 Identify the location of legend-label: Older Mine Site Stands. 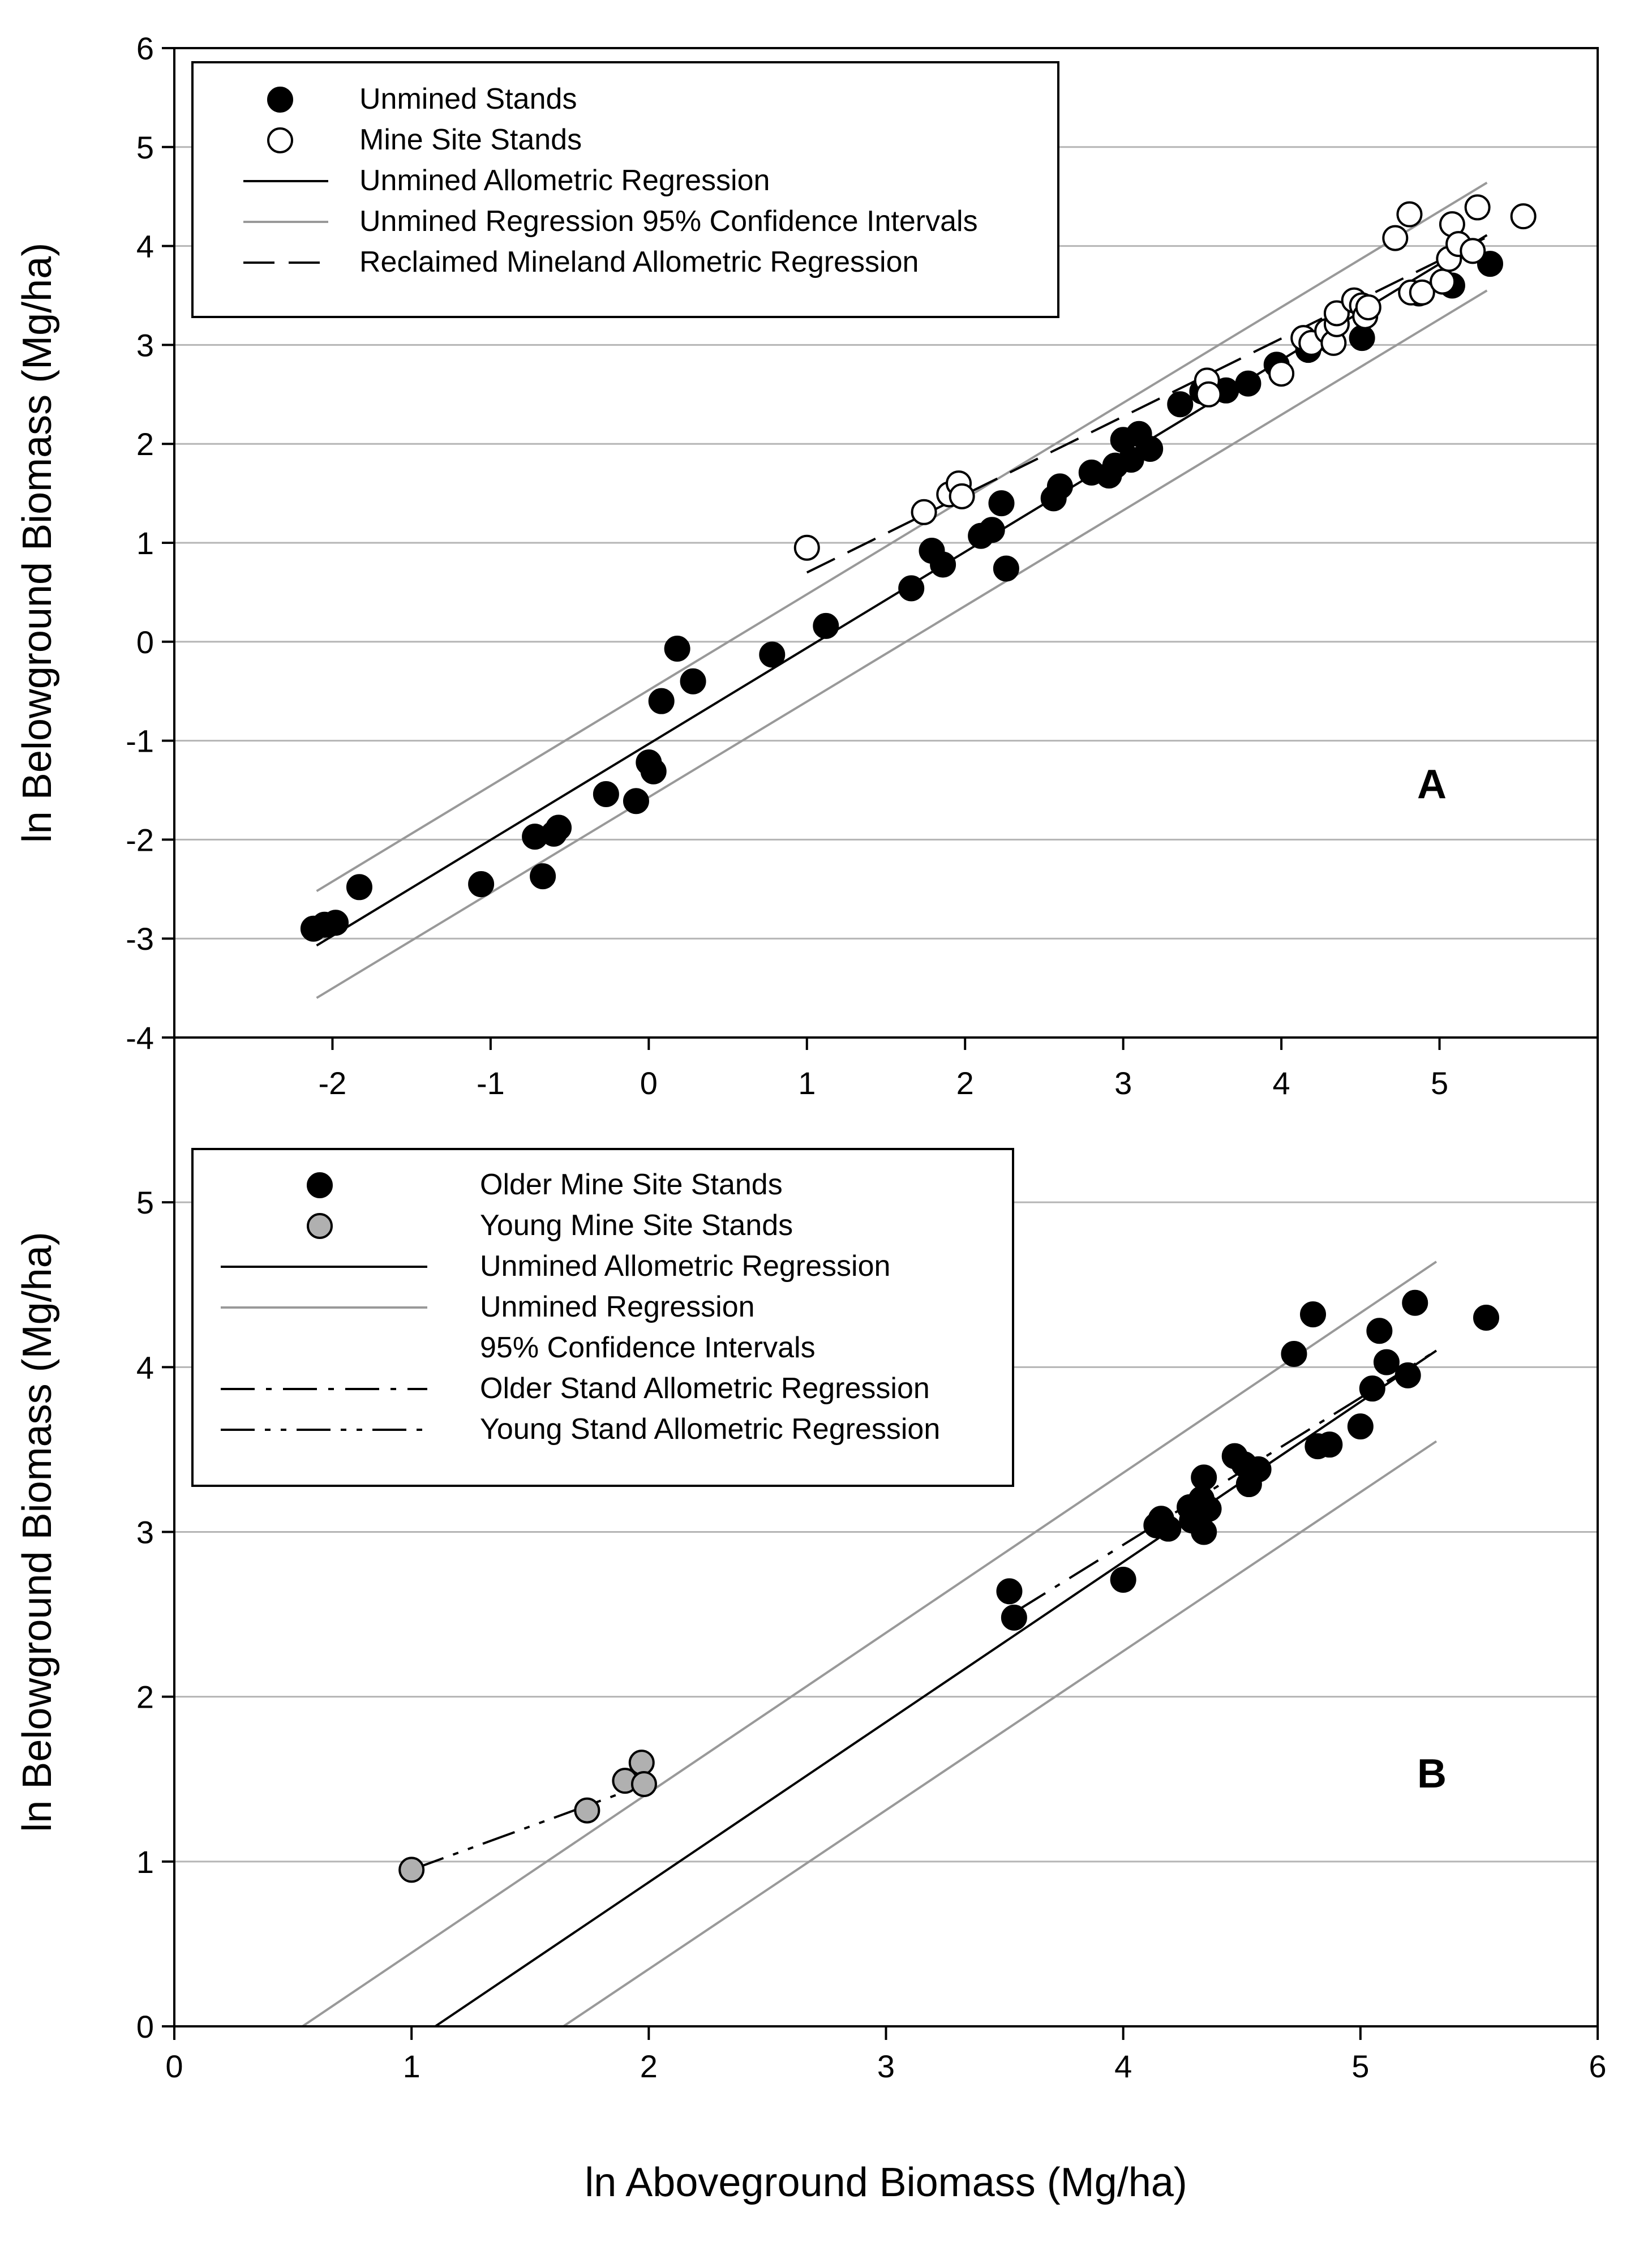
(632, 1184).